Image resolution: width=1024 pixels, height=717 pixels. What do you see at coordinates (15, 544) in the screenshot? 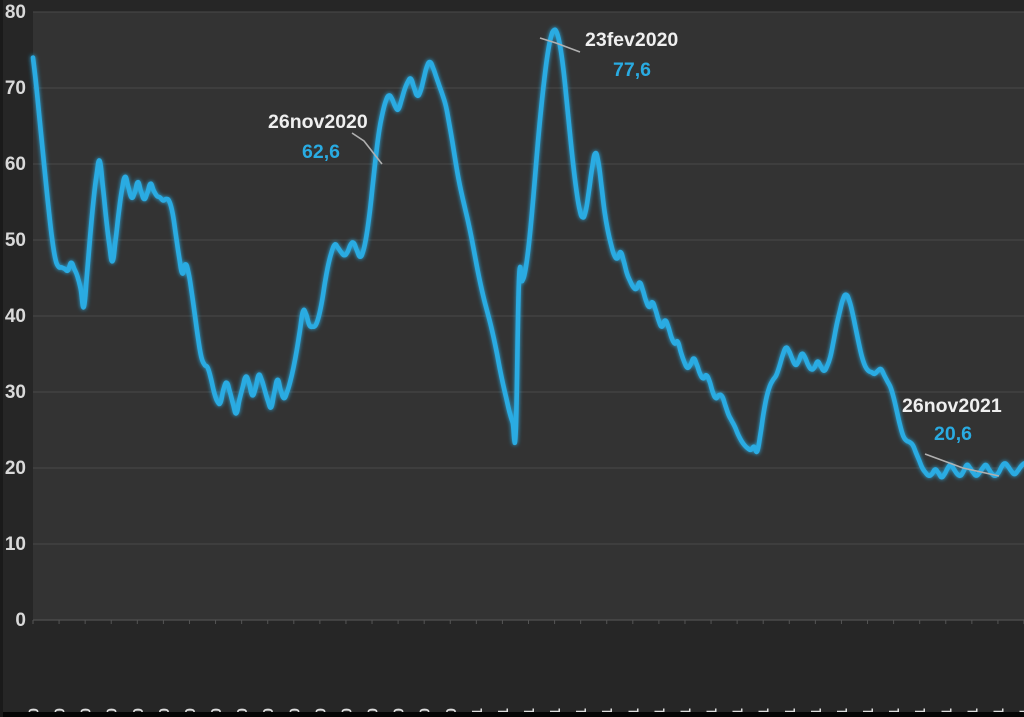
I see `y-axis-tick-label: 10` at bounding box center [15, 544].